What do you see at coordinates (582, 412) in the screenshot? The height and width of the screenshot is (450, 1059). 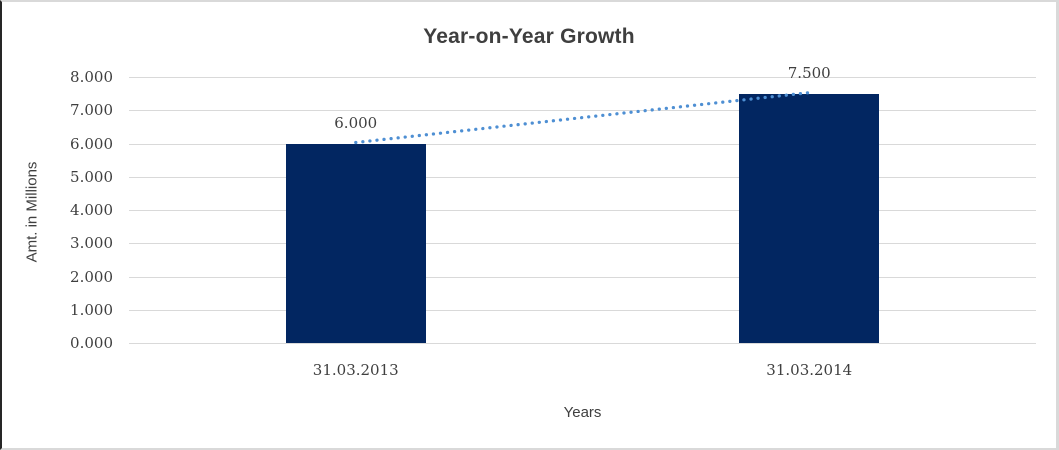 I see `x-axis-title: Years` at bounding box center [582, 412].